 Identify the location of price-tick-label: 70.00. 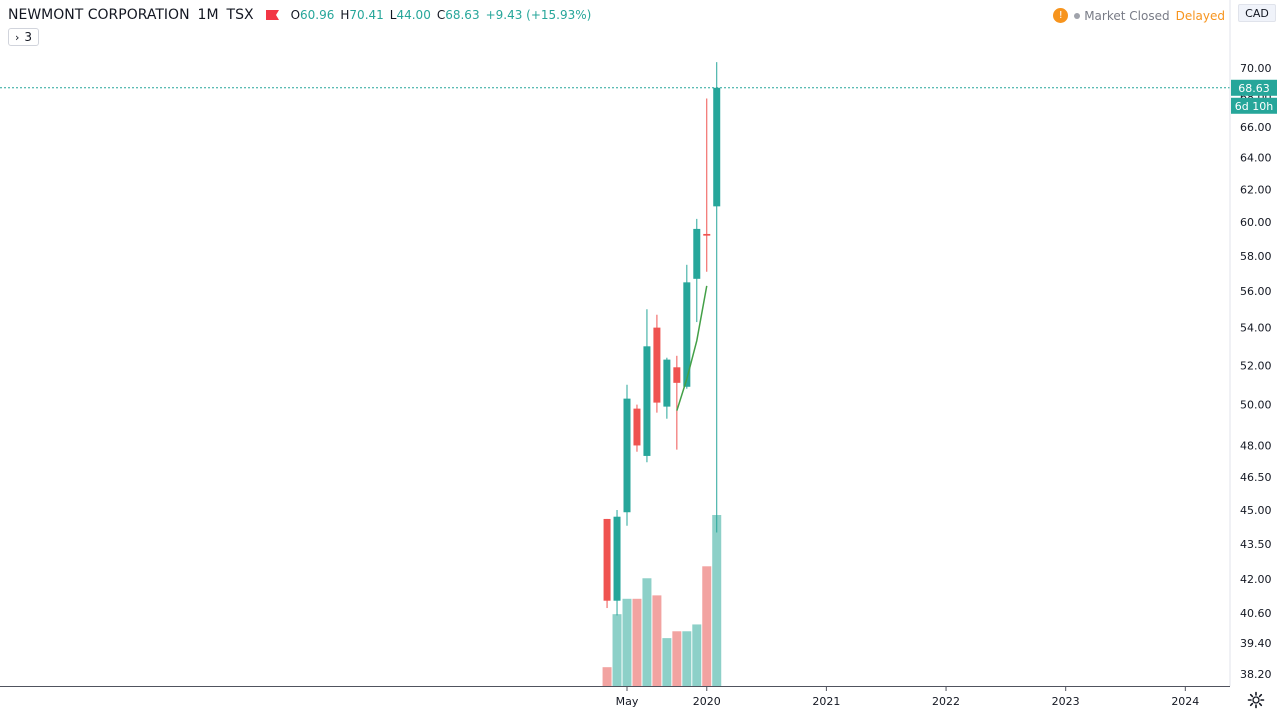
(1256, 68).